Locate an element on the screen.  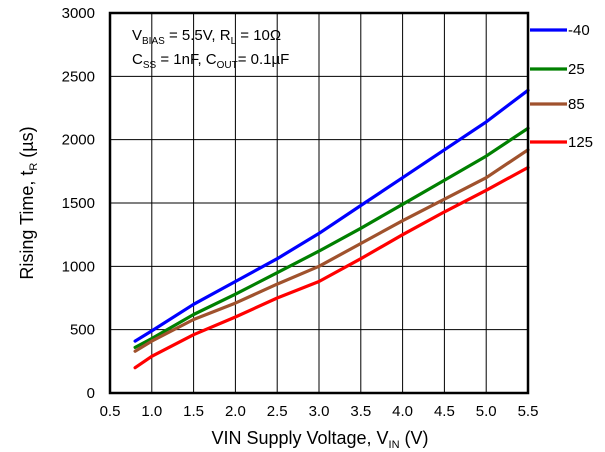
legend-label-125: 125 is located at coordinates (580, 142).